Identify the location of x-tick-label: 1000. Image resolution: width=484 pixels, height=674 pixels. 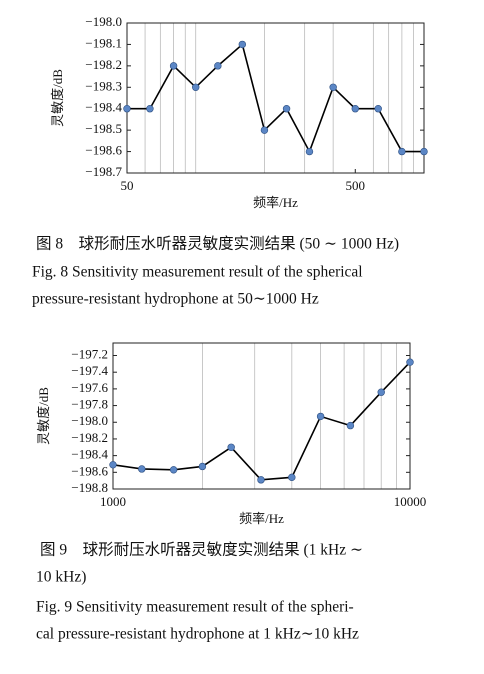
(113, 501).